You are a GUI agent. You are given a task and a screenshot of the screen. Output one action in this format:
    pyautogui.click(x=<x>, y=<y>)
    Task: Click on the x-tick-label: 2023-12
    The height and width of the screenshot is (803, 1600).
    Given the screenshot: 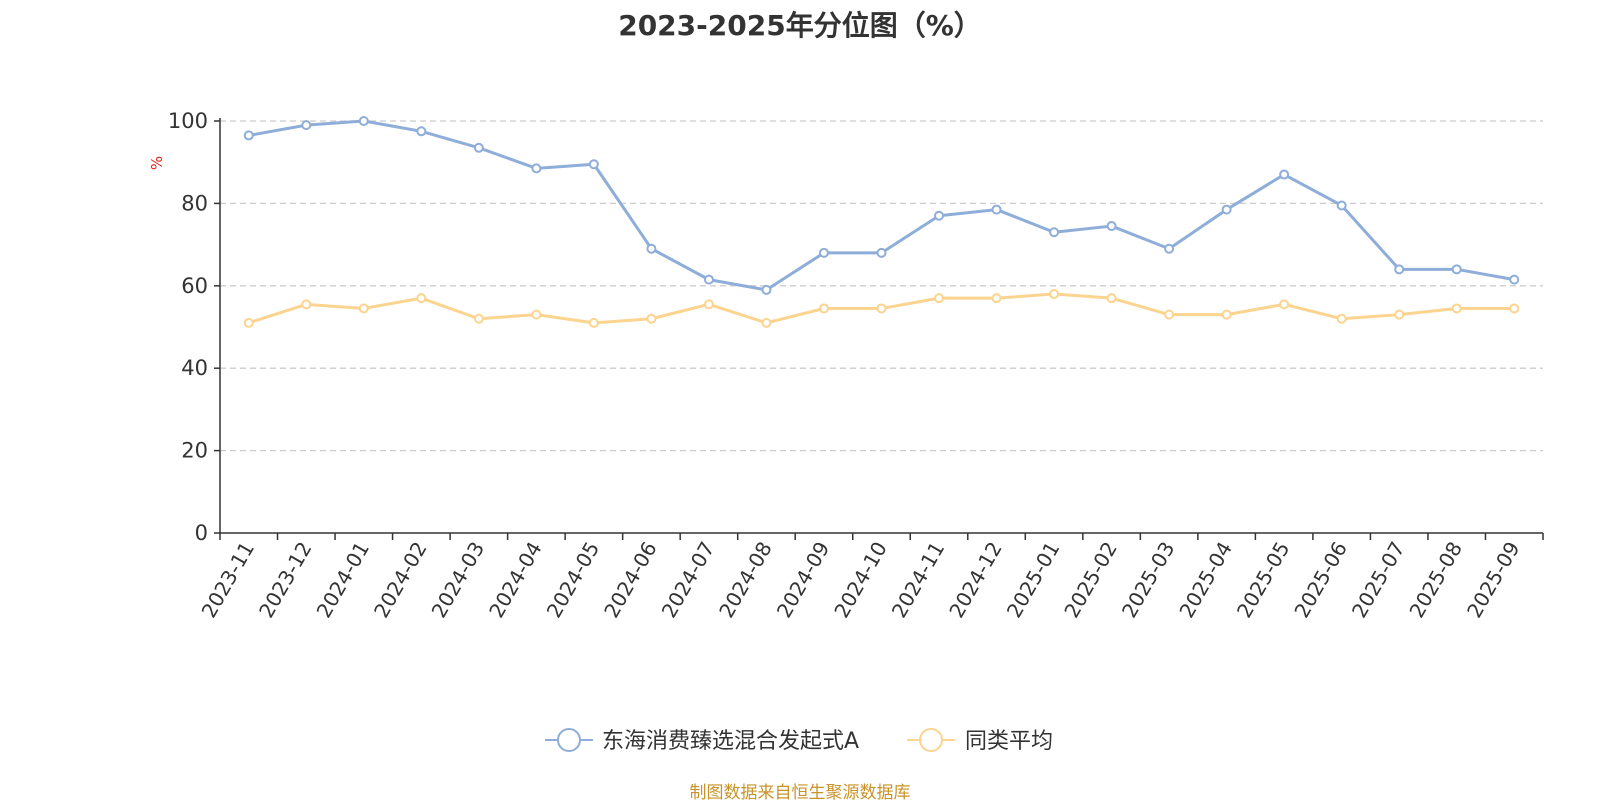 What is the action you would take?
    pyautogui.click(x=285, y=580)
    